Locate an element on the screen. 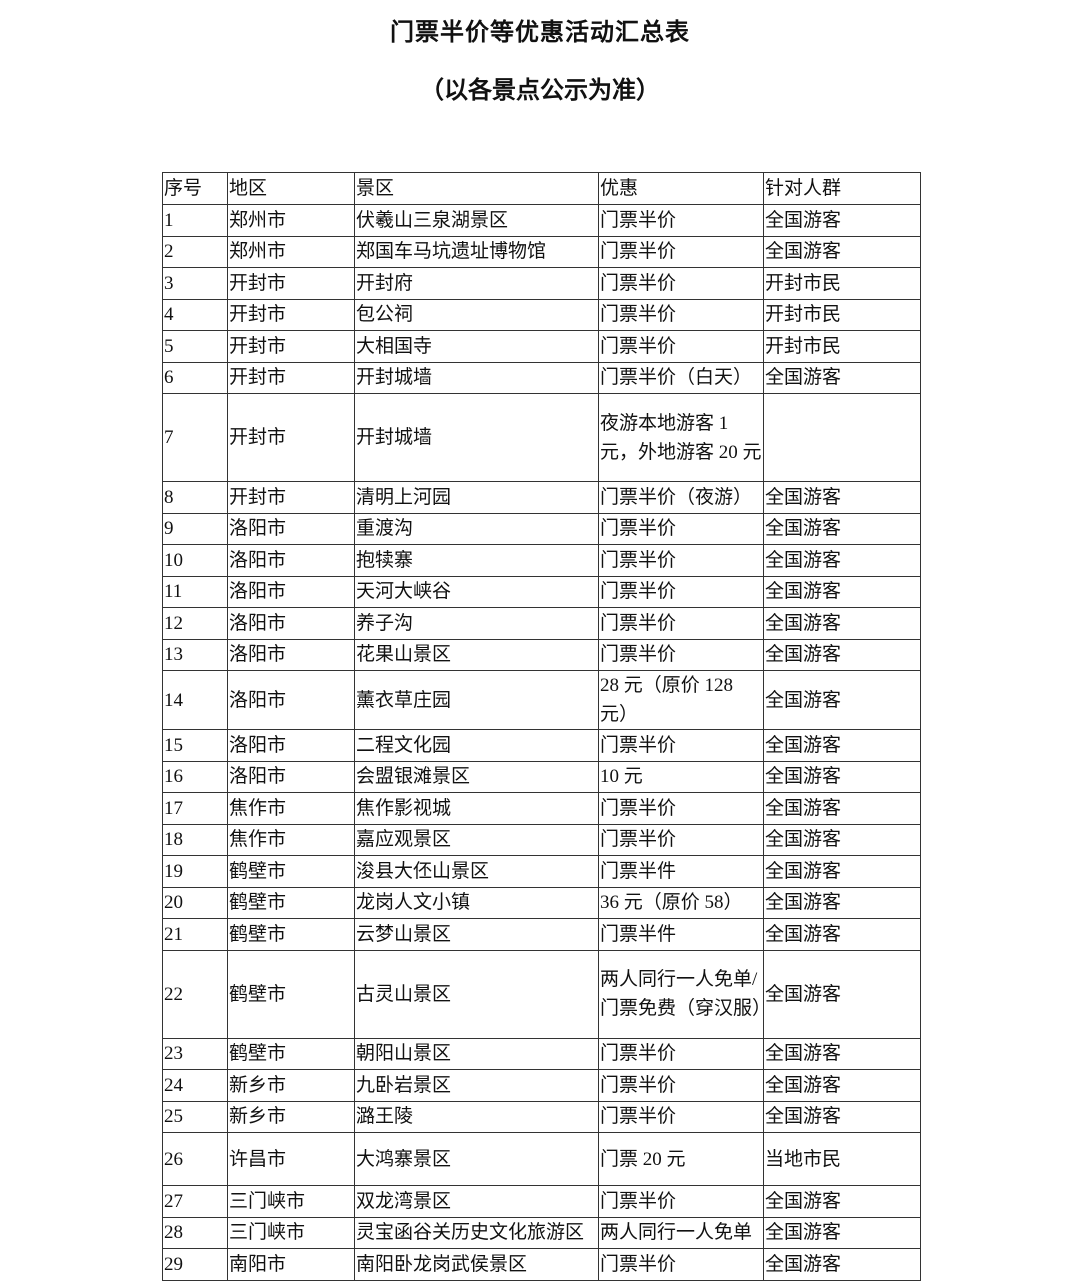 This screenshot has height=1281, width=1080. table-row: 29 南阳市 南阳卧龙岗武侯景区 门票半价 全国游客 is located at coordinates (541, 1264).